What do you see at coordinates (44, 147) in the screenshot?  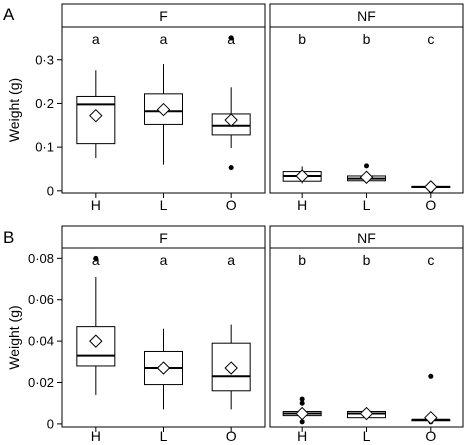 I see `y-tick-label: 0·1` at bounding box center [44, 147].